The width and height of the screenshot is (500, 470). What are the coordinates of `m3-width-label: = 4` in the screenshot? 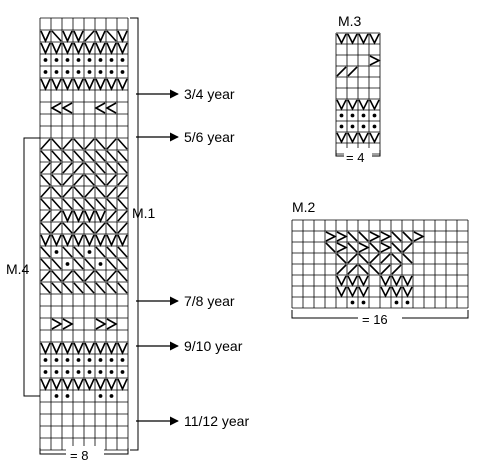 It's located at (355, 157).